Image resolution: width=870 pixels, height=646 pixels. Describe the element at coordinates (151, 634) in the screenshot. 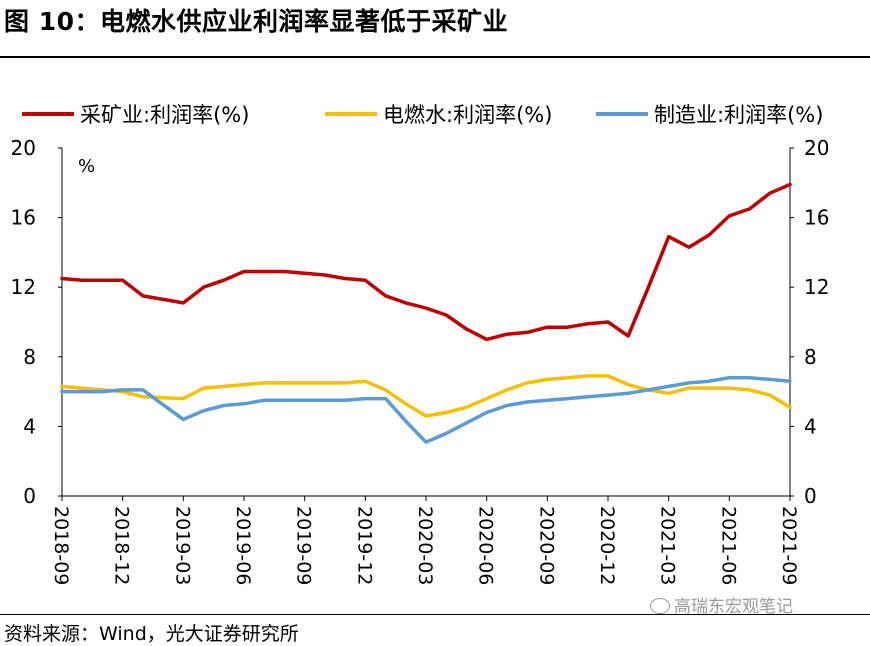

I see `source-note: 资料来源：Wind，光大证券研究所` at that location.